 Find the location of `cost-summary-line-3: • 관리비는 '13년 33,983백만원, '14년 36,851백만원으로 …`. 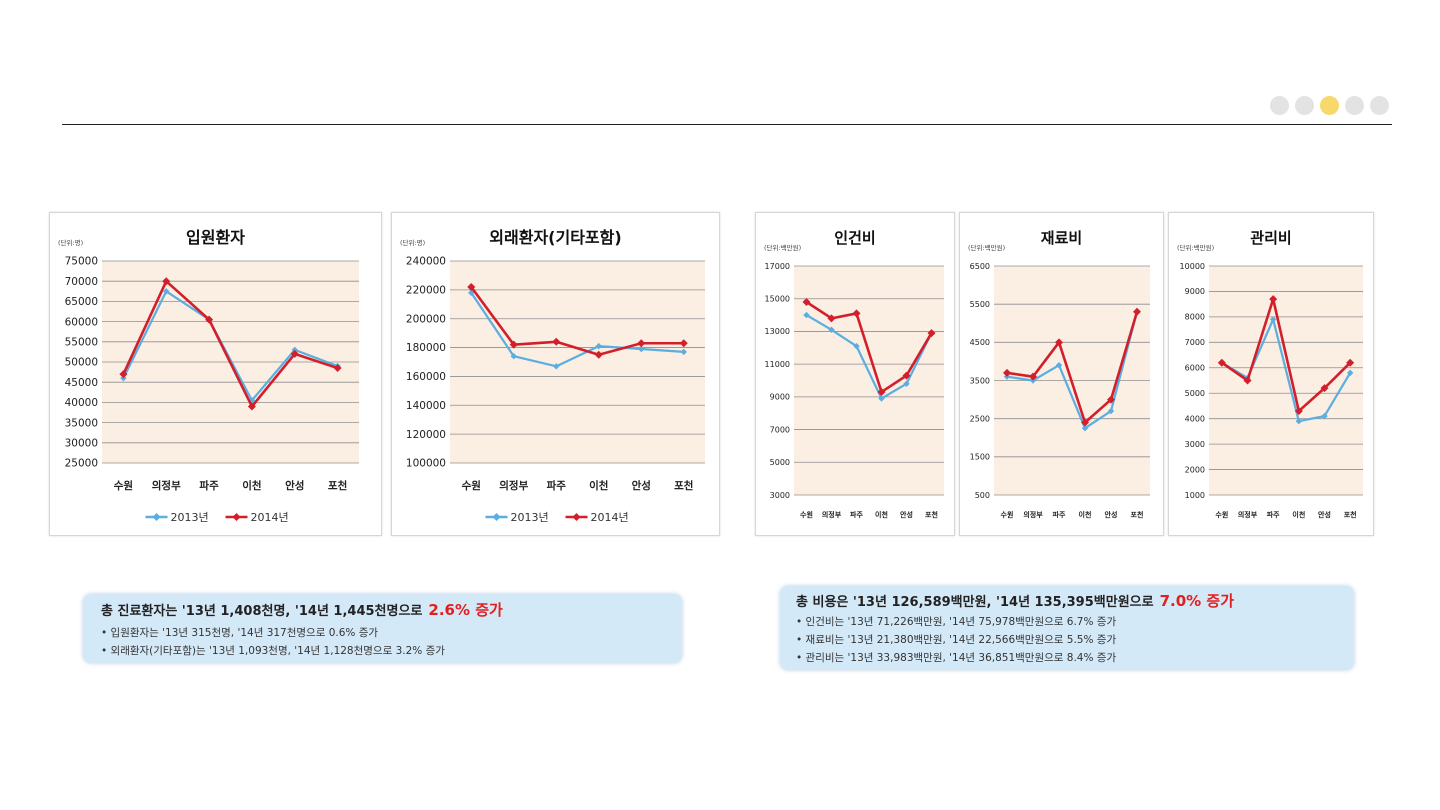

cost-summary-line-3: • 관리비는 '13년 33,983백만원, '14년 36,851백만원으로 … is located at coordinates (956, 658).